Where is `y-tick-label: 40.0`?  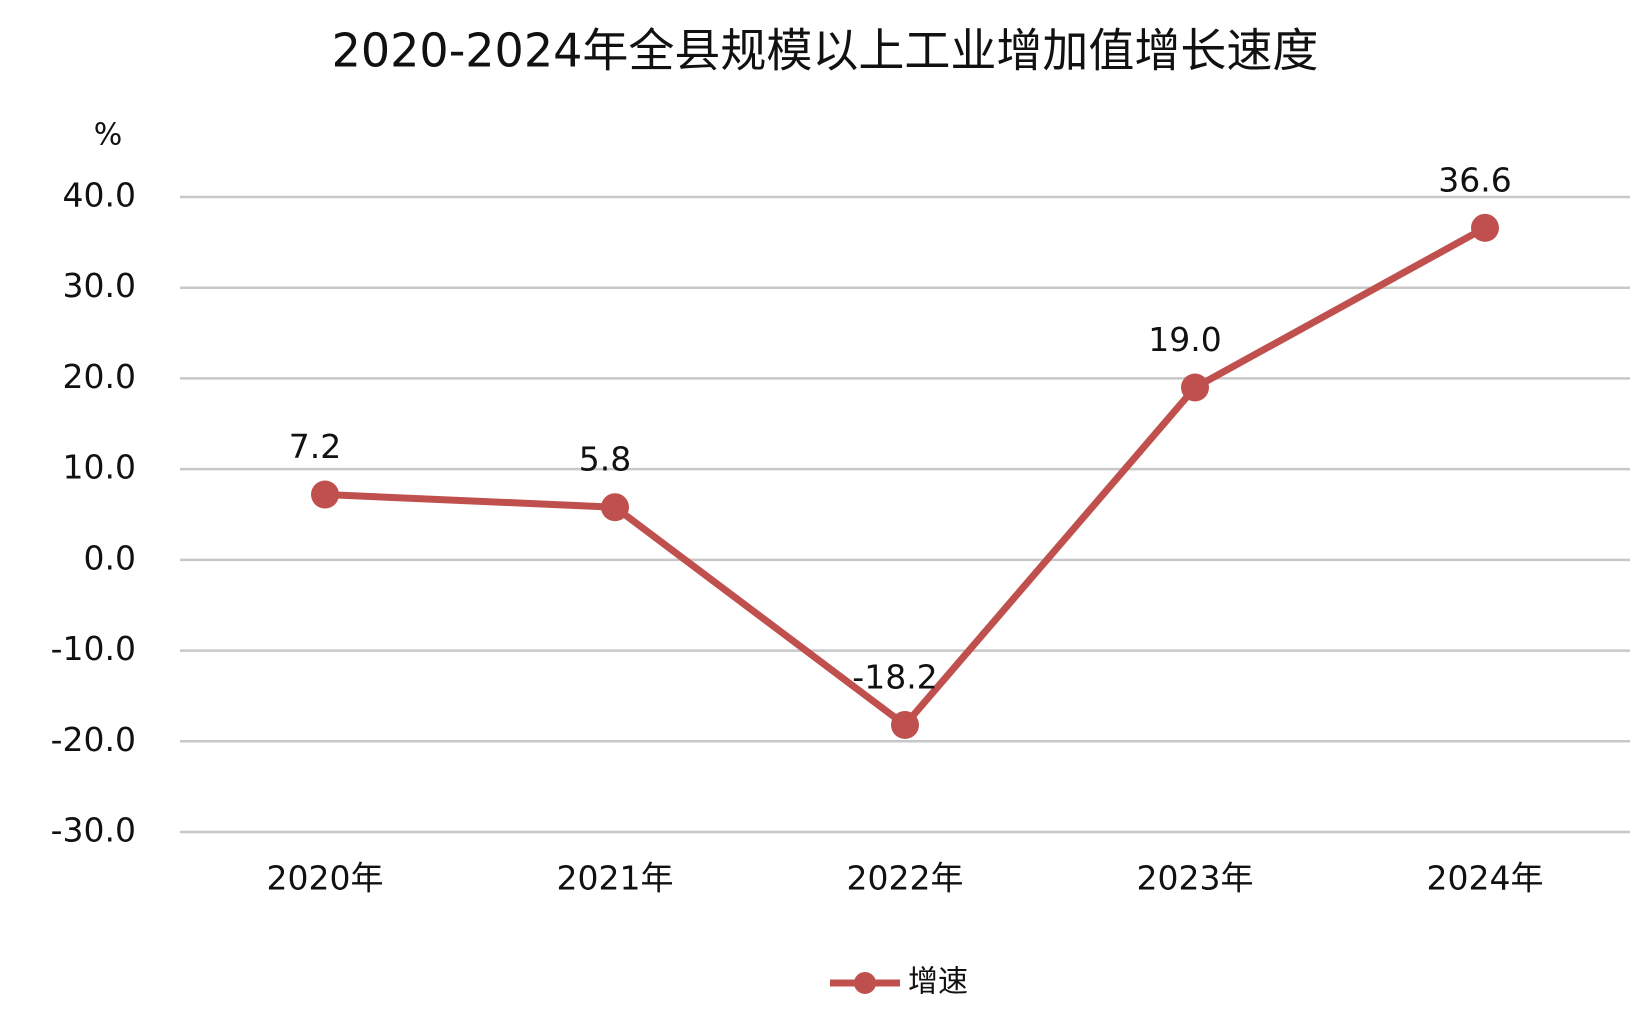 y-tick-label: 40.0 is located at coordinates (99, 195).